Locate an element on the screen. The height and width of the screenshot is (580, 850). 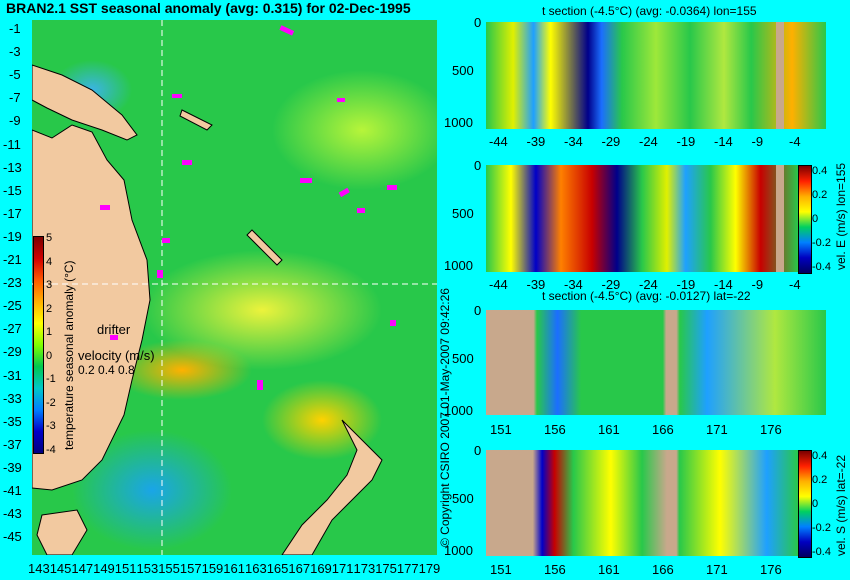
velocity-legend-scale: 0.2 0.4 0.8 is located at coordinates (106, 370).